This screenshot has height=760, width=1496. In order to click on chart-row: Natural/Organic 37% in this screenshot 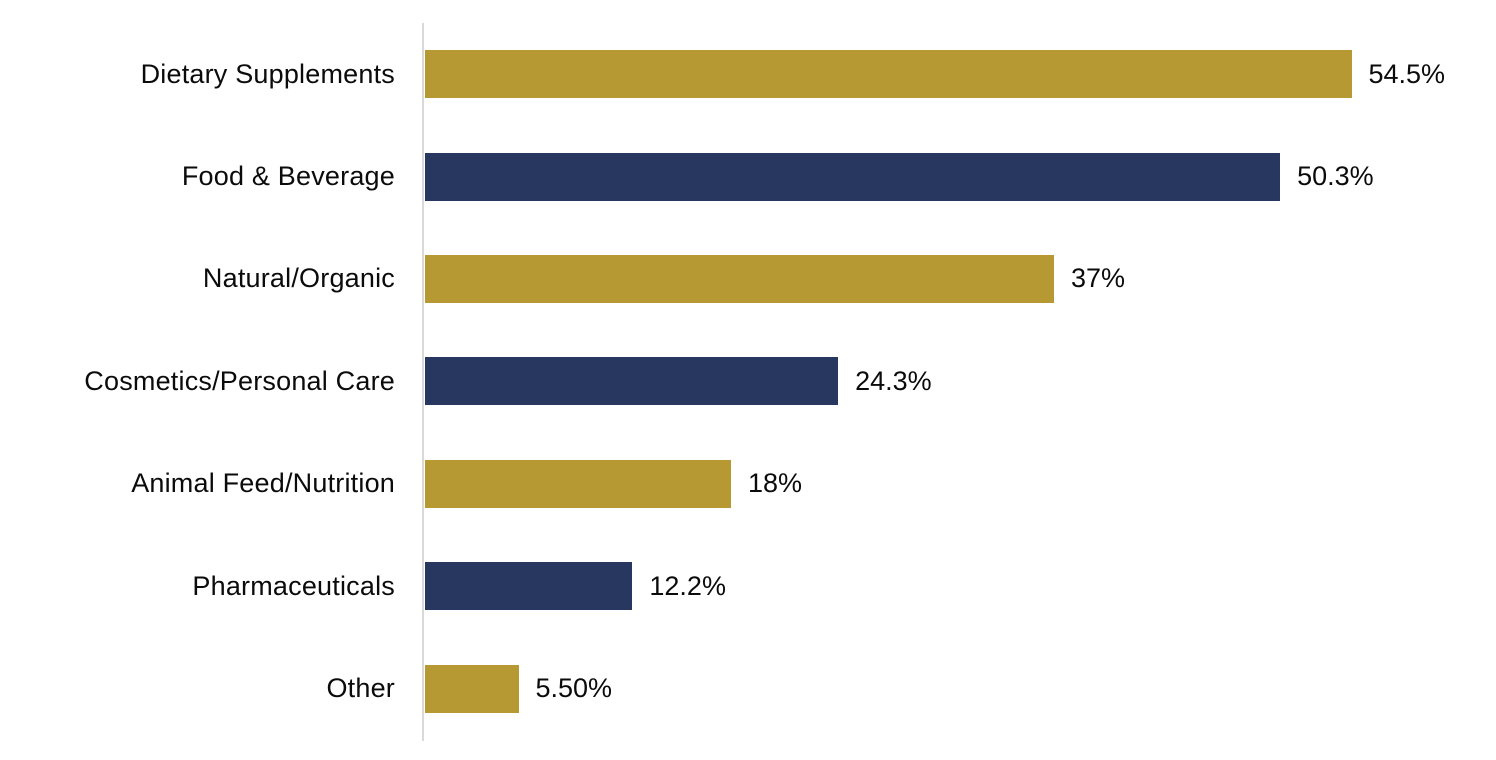, I will do `click(748, 279)`.